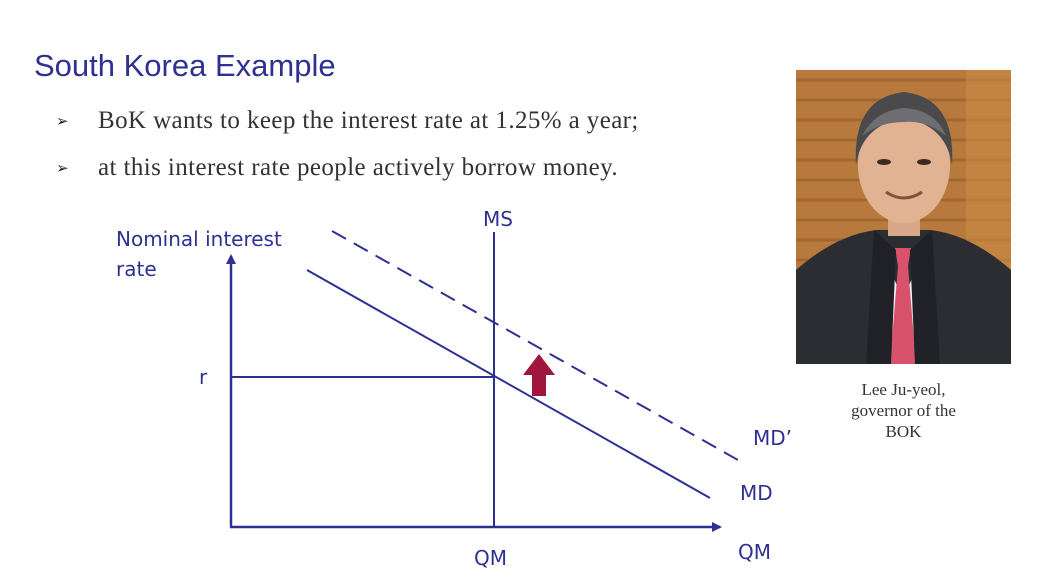 The image size is (1039, 584). What do you see at coordinates (490, 558) in the screenshot?
I see `qm-label: QM` at bounding box center [490, 558].